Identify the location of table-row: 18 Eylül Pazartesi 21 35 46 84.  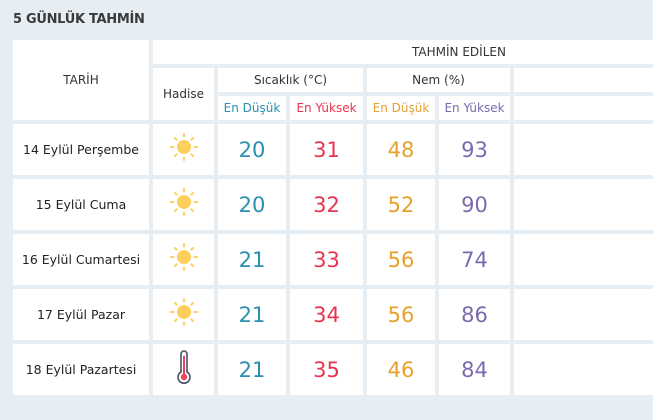
(333, 369).